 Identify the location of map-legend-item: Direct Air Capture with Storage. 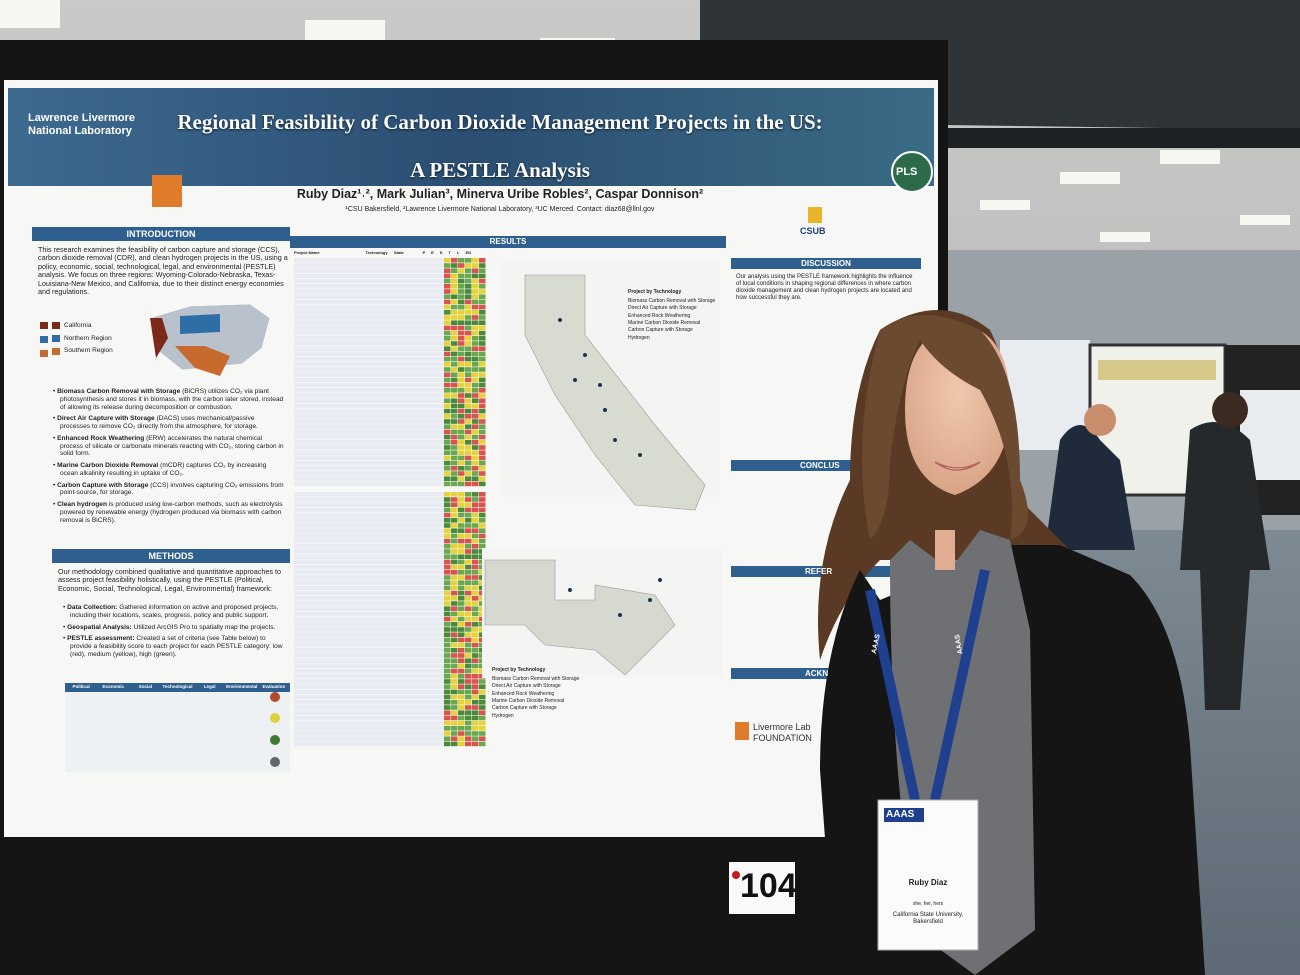
(526, 686).